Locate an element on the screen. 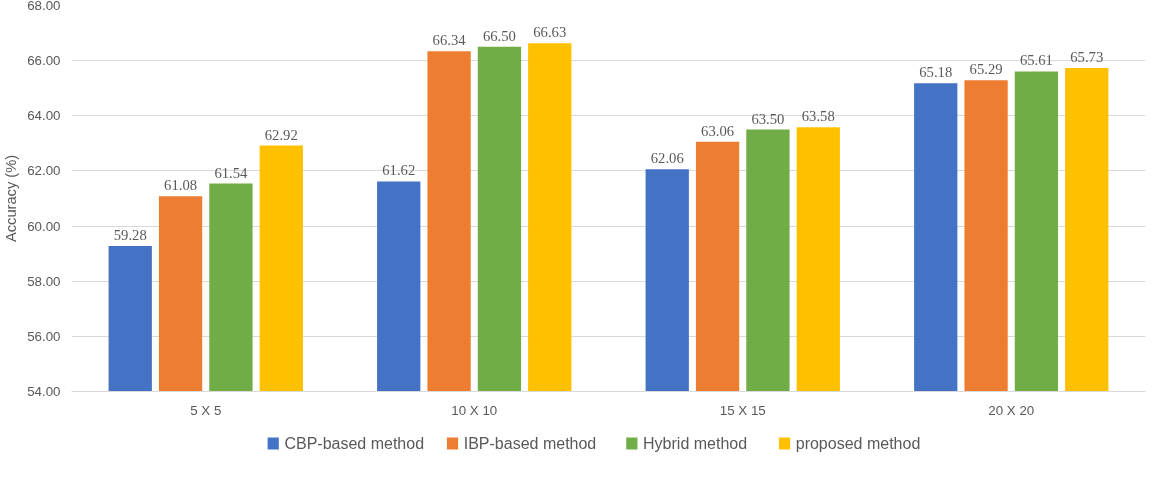  data-label: 61.54 is located at coordinates (231, 172).